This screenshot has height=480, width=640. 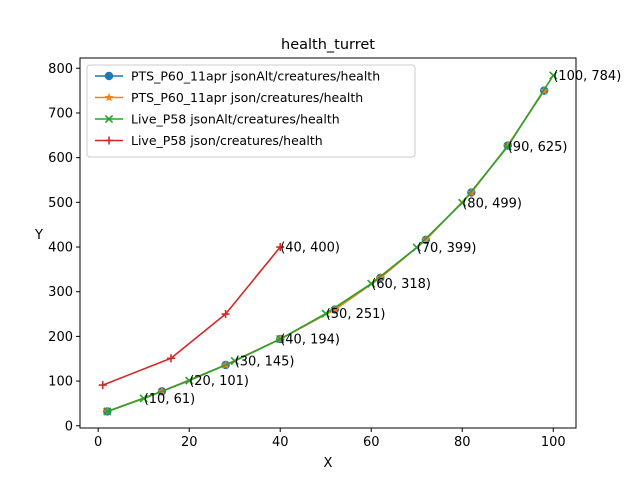 What do you see at coordinates (60, 292) in the screenshot?
I see `y-tick-label: 300` at bounding box center [60, 292].